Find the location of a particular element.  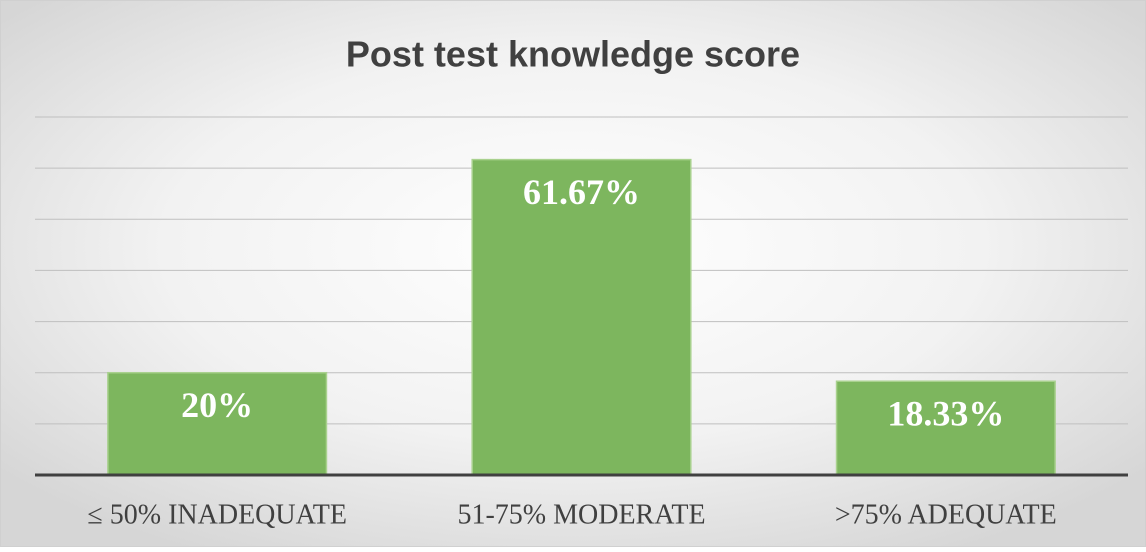

chart-title: Post test knowledge score is located at coordinates (573, 54).